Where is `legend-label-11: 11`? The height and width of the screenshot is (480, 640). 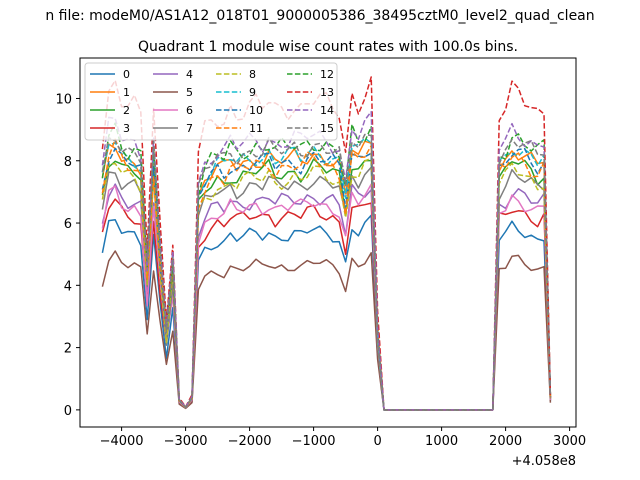 legend-label-11: 11 is located at coordinates (256, 128).